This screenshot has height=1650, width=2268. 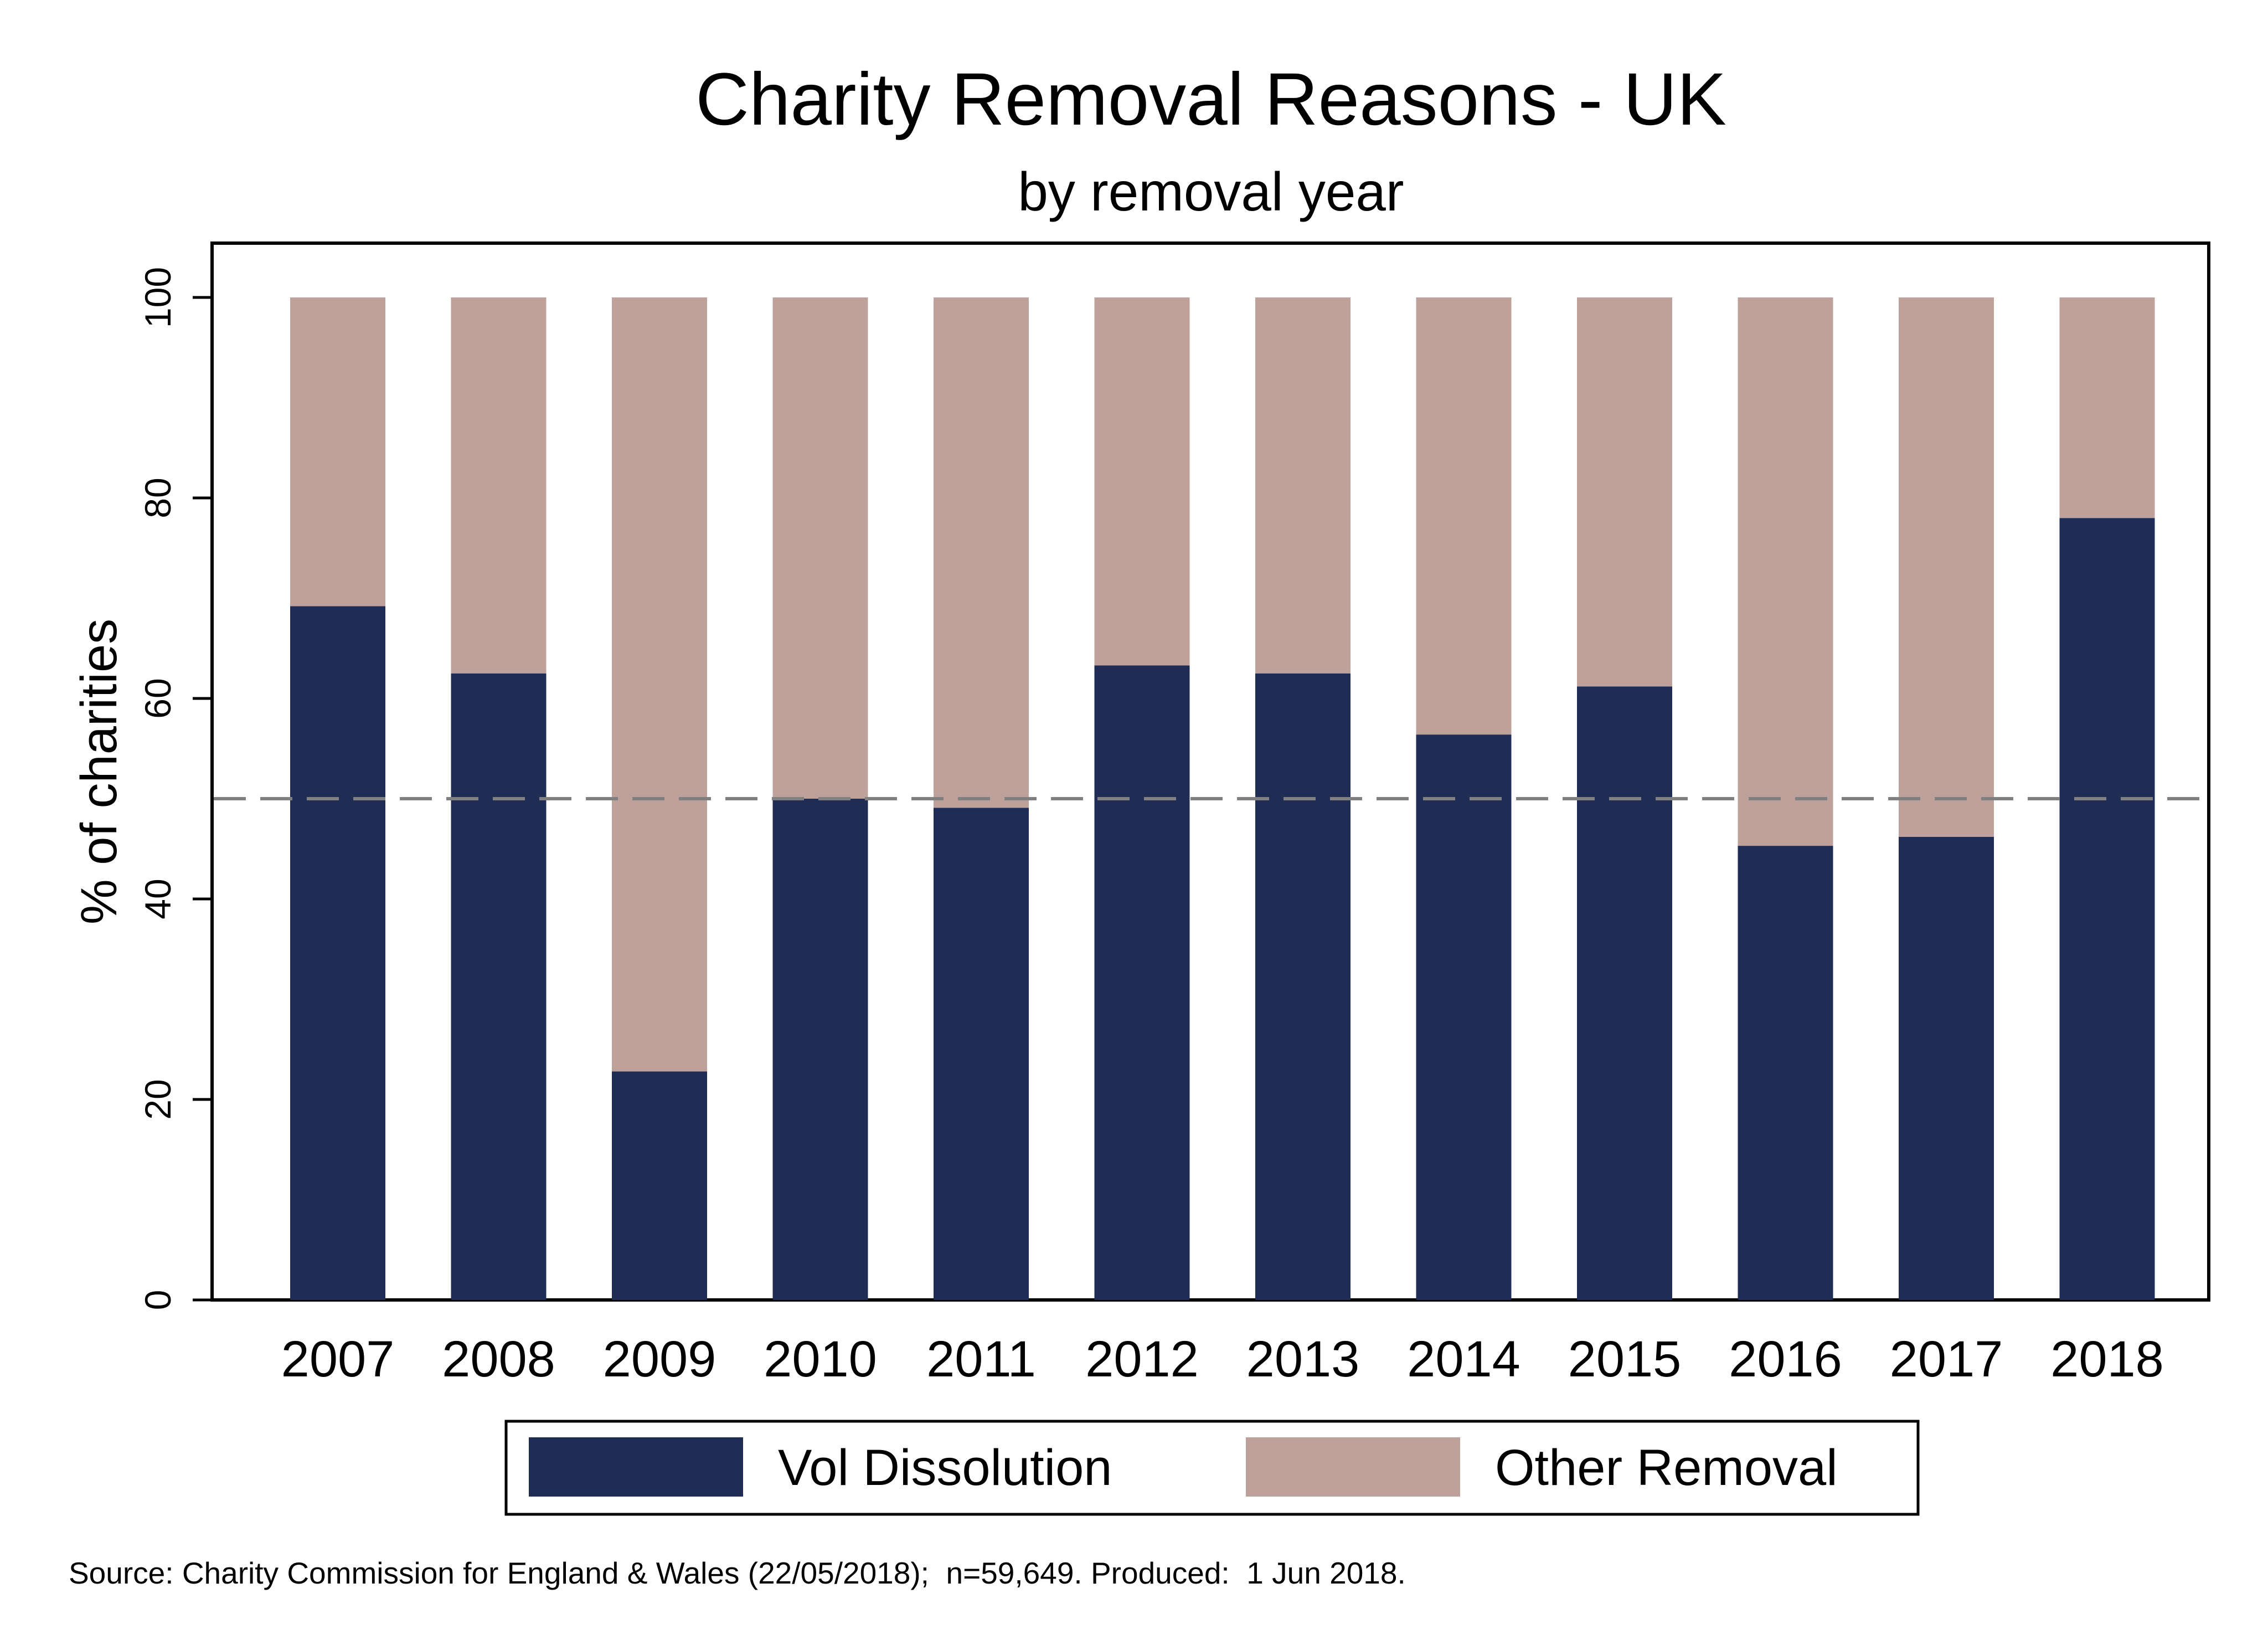 I want to click on y-tick-label: 60, so click(x=157, y=698).